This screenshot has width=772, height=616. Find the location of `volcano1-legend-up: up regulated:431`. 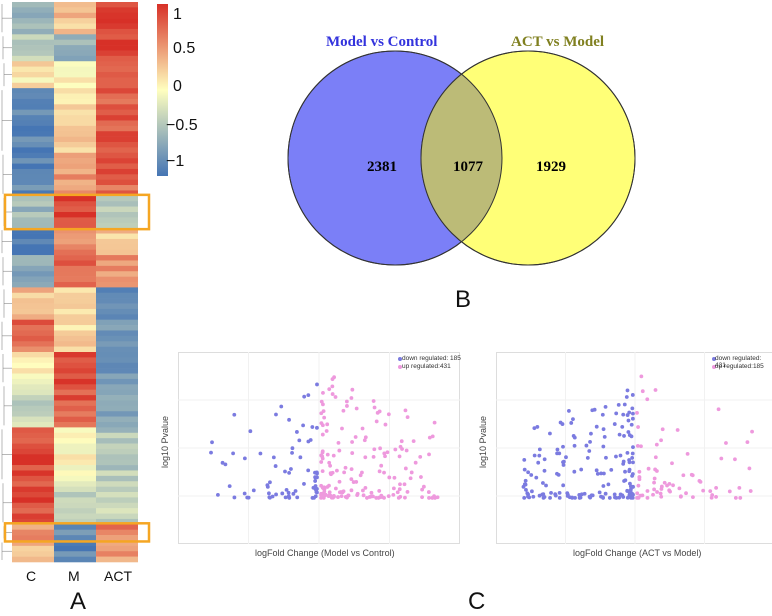

volcano1-legend-up: up regulated:431 is located at coordinates (426, 366).